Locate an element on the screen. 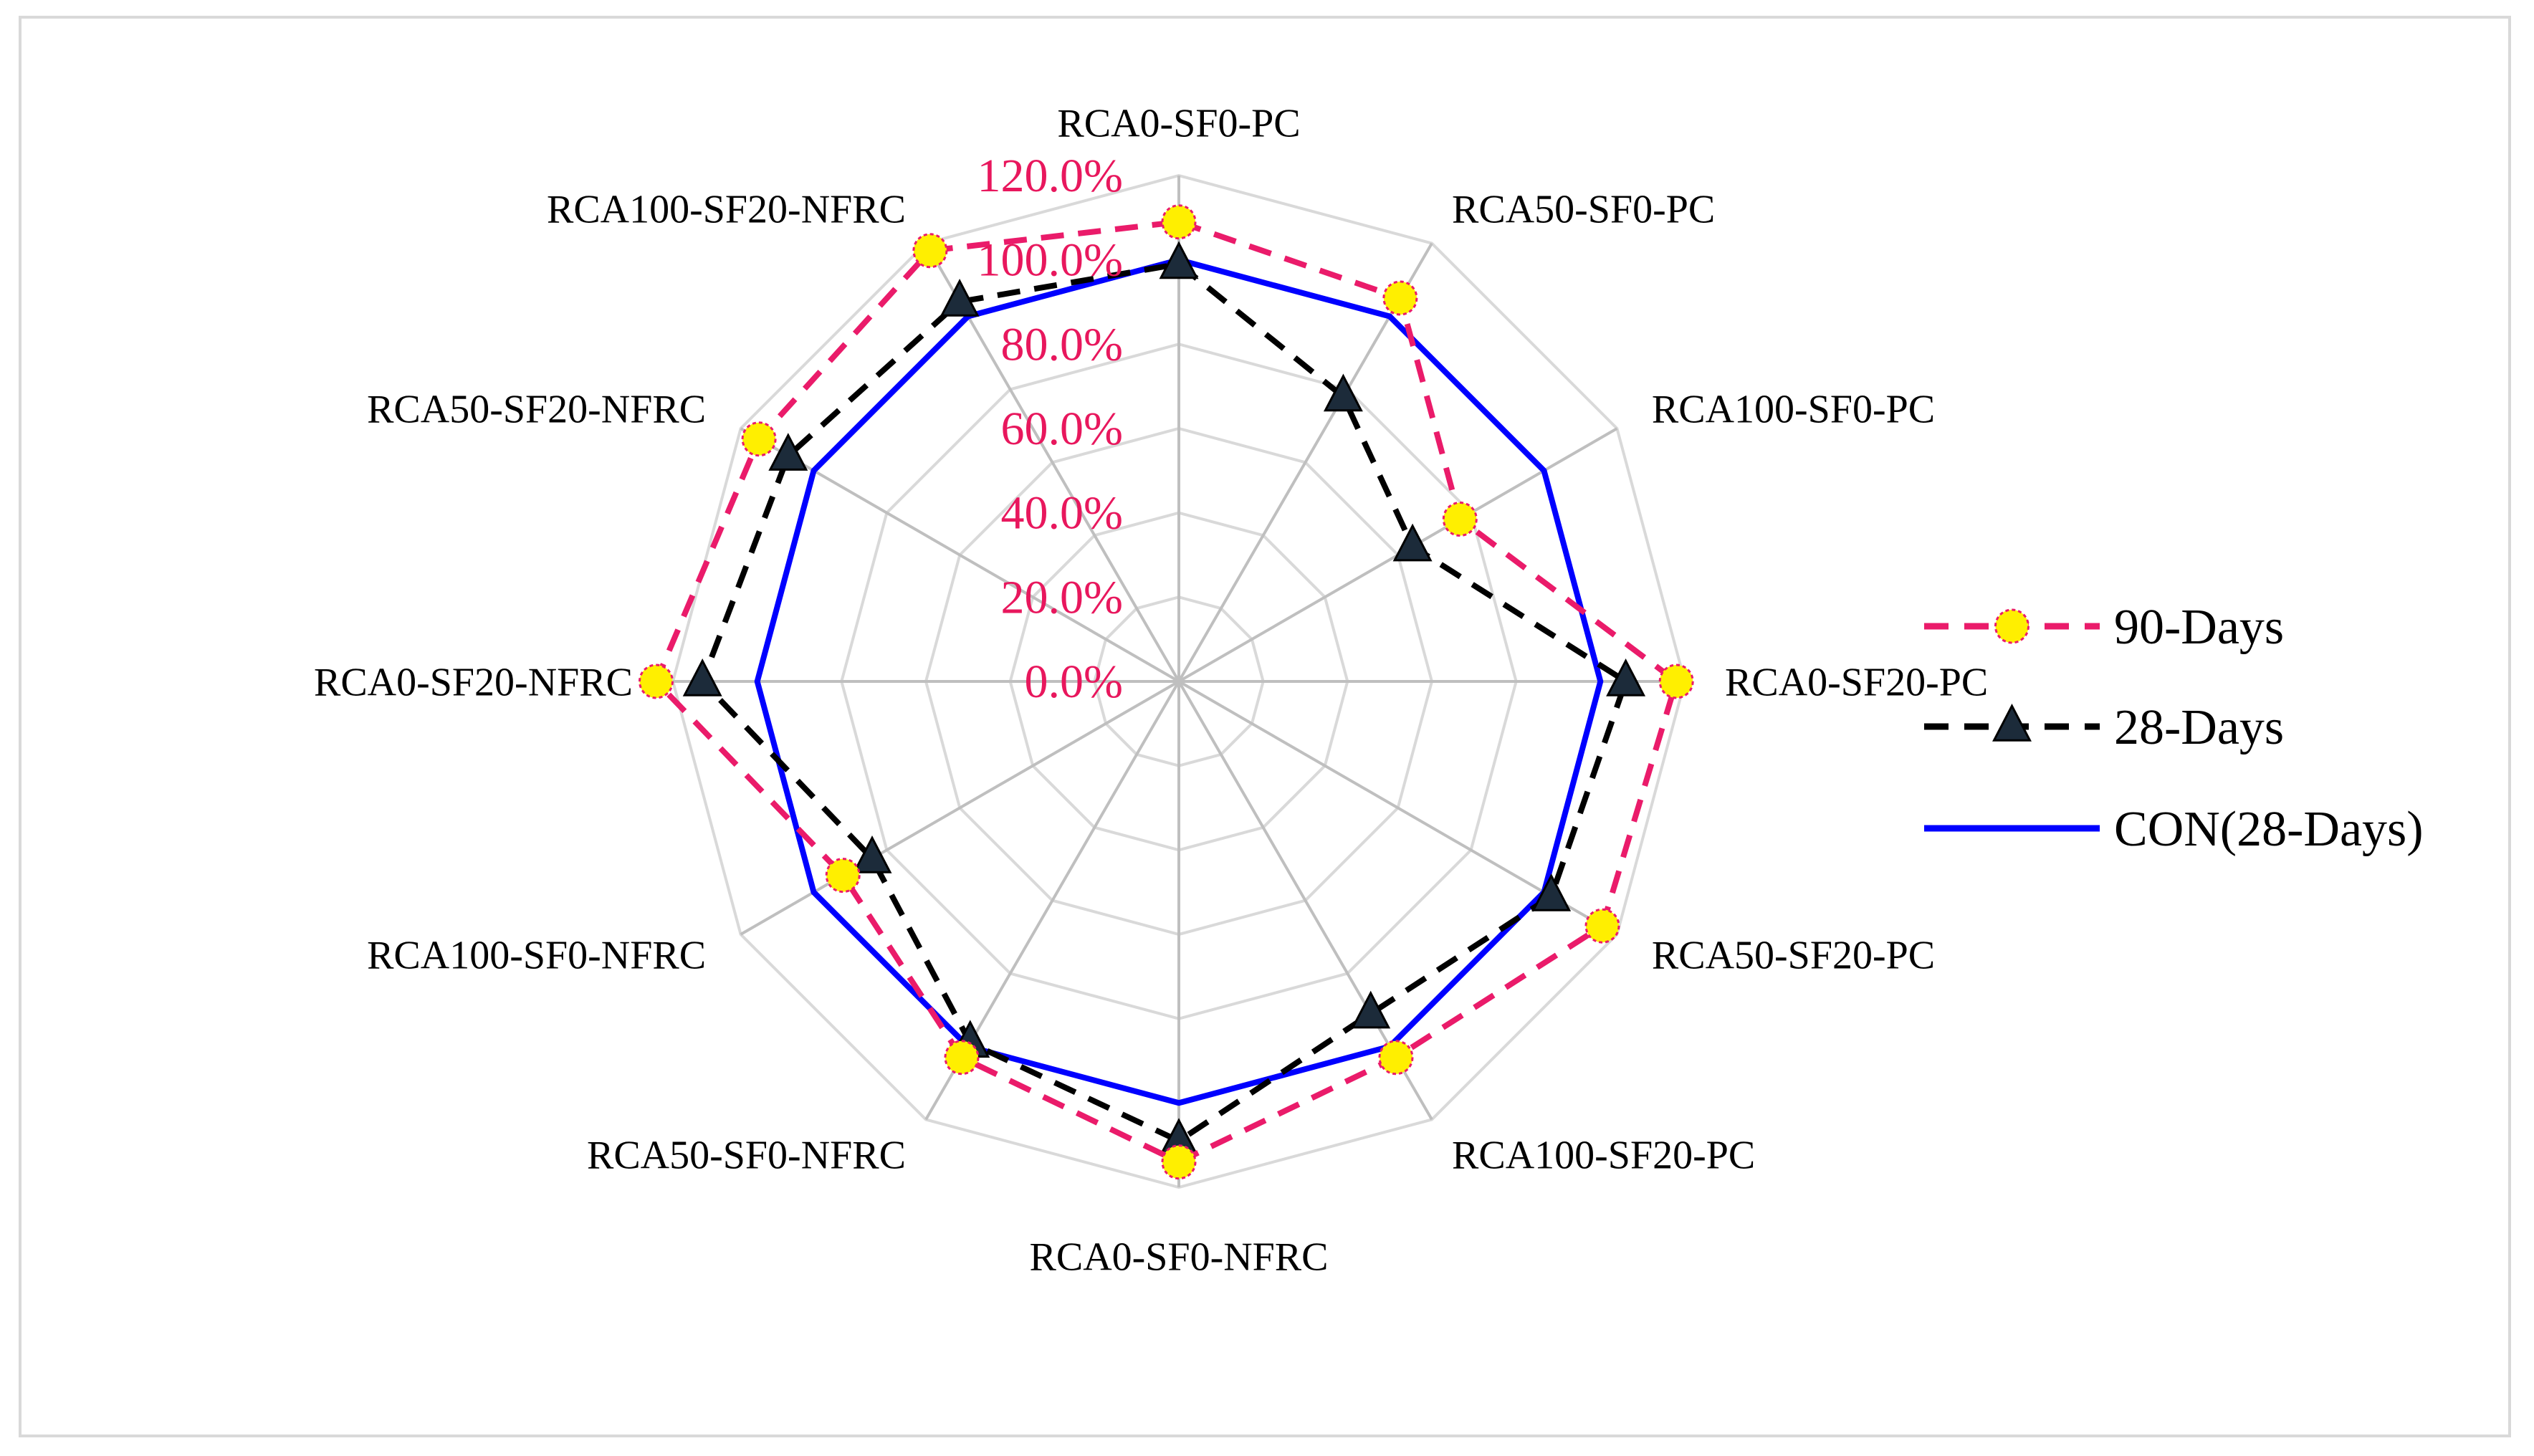 The image size is (2534, 1456). legend: 90-Days 28-Days CON(28-Days) is located at coordinates (2174, 728).